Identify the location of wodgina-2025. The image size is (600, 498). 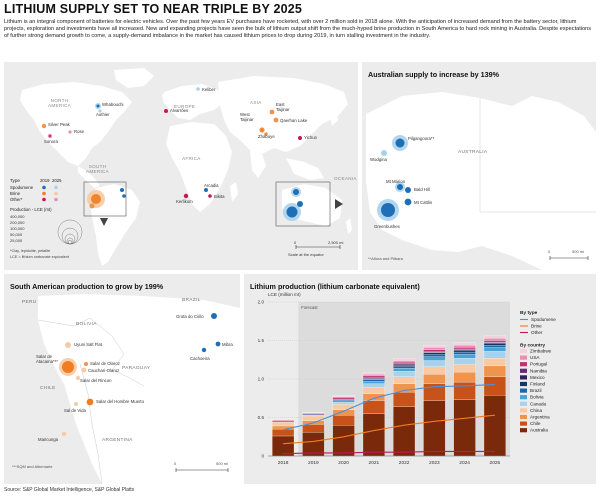
(384, 153).